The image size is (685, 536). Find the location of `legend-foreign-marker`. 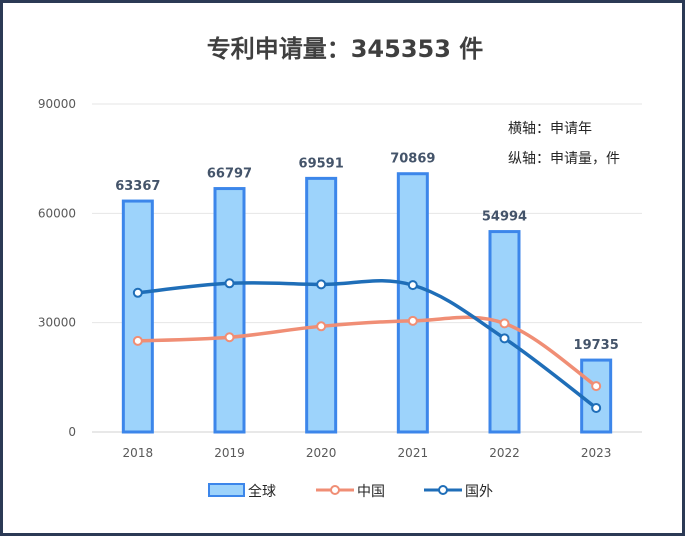

legend-foreign-marker is located at coordinates (443, 490).